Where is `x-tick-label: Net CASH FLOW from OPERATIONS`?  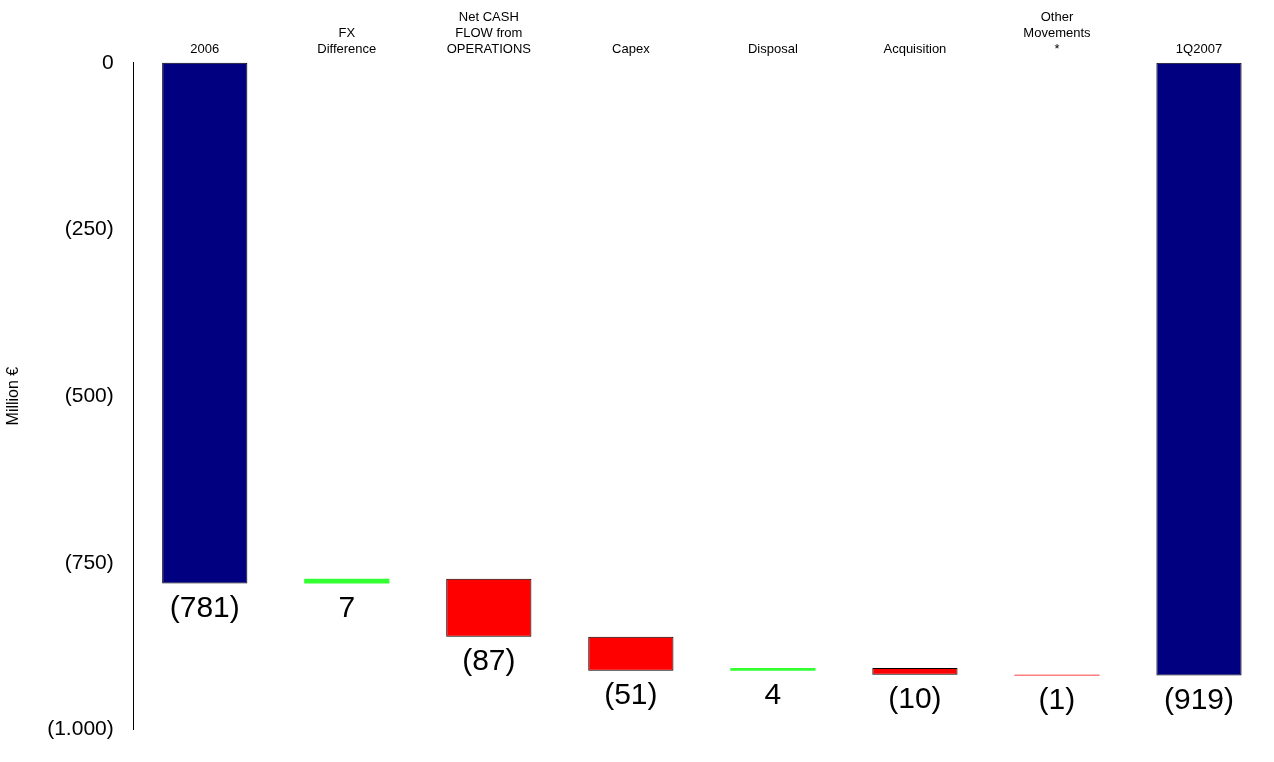
x-tick-label: Net CASH FLOW from OPERATIONS is located at coordinates (489, 32).